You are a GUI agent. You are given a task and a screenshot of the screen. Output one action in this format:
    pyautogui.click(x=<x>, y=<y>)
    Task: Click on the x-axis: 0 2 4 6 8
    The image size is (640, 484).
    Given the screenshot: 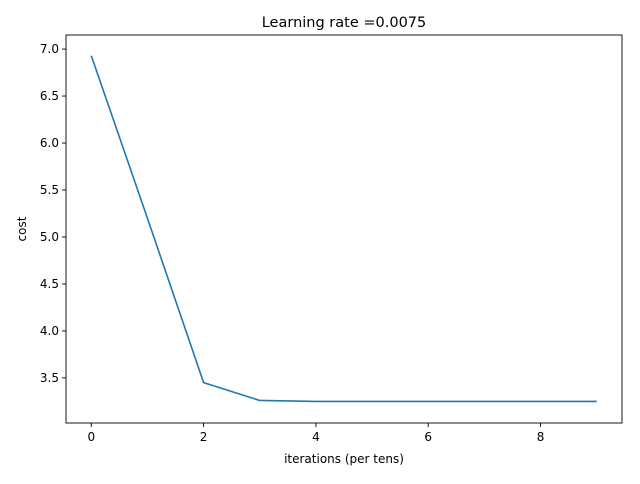 What is the action you would take?
    pyautogui.click(x=315, y=433)
    